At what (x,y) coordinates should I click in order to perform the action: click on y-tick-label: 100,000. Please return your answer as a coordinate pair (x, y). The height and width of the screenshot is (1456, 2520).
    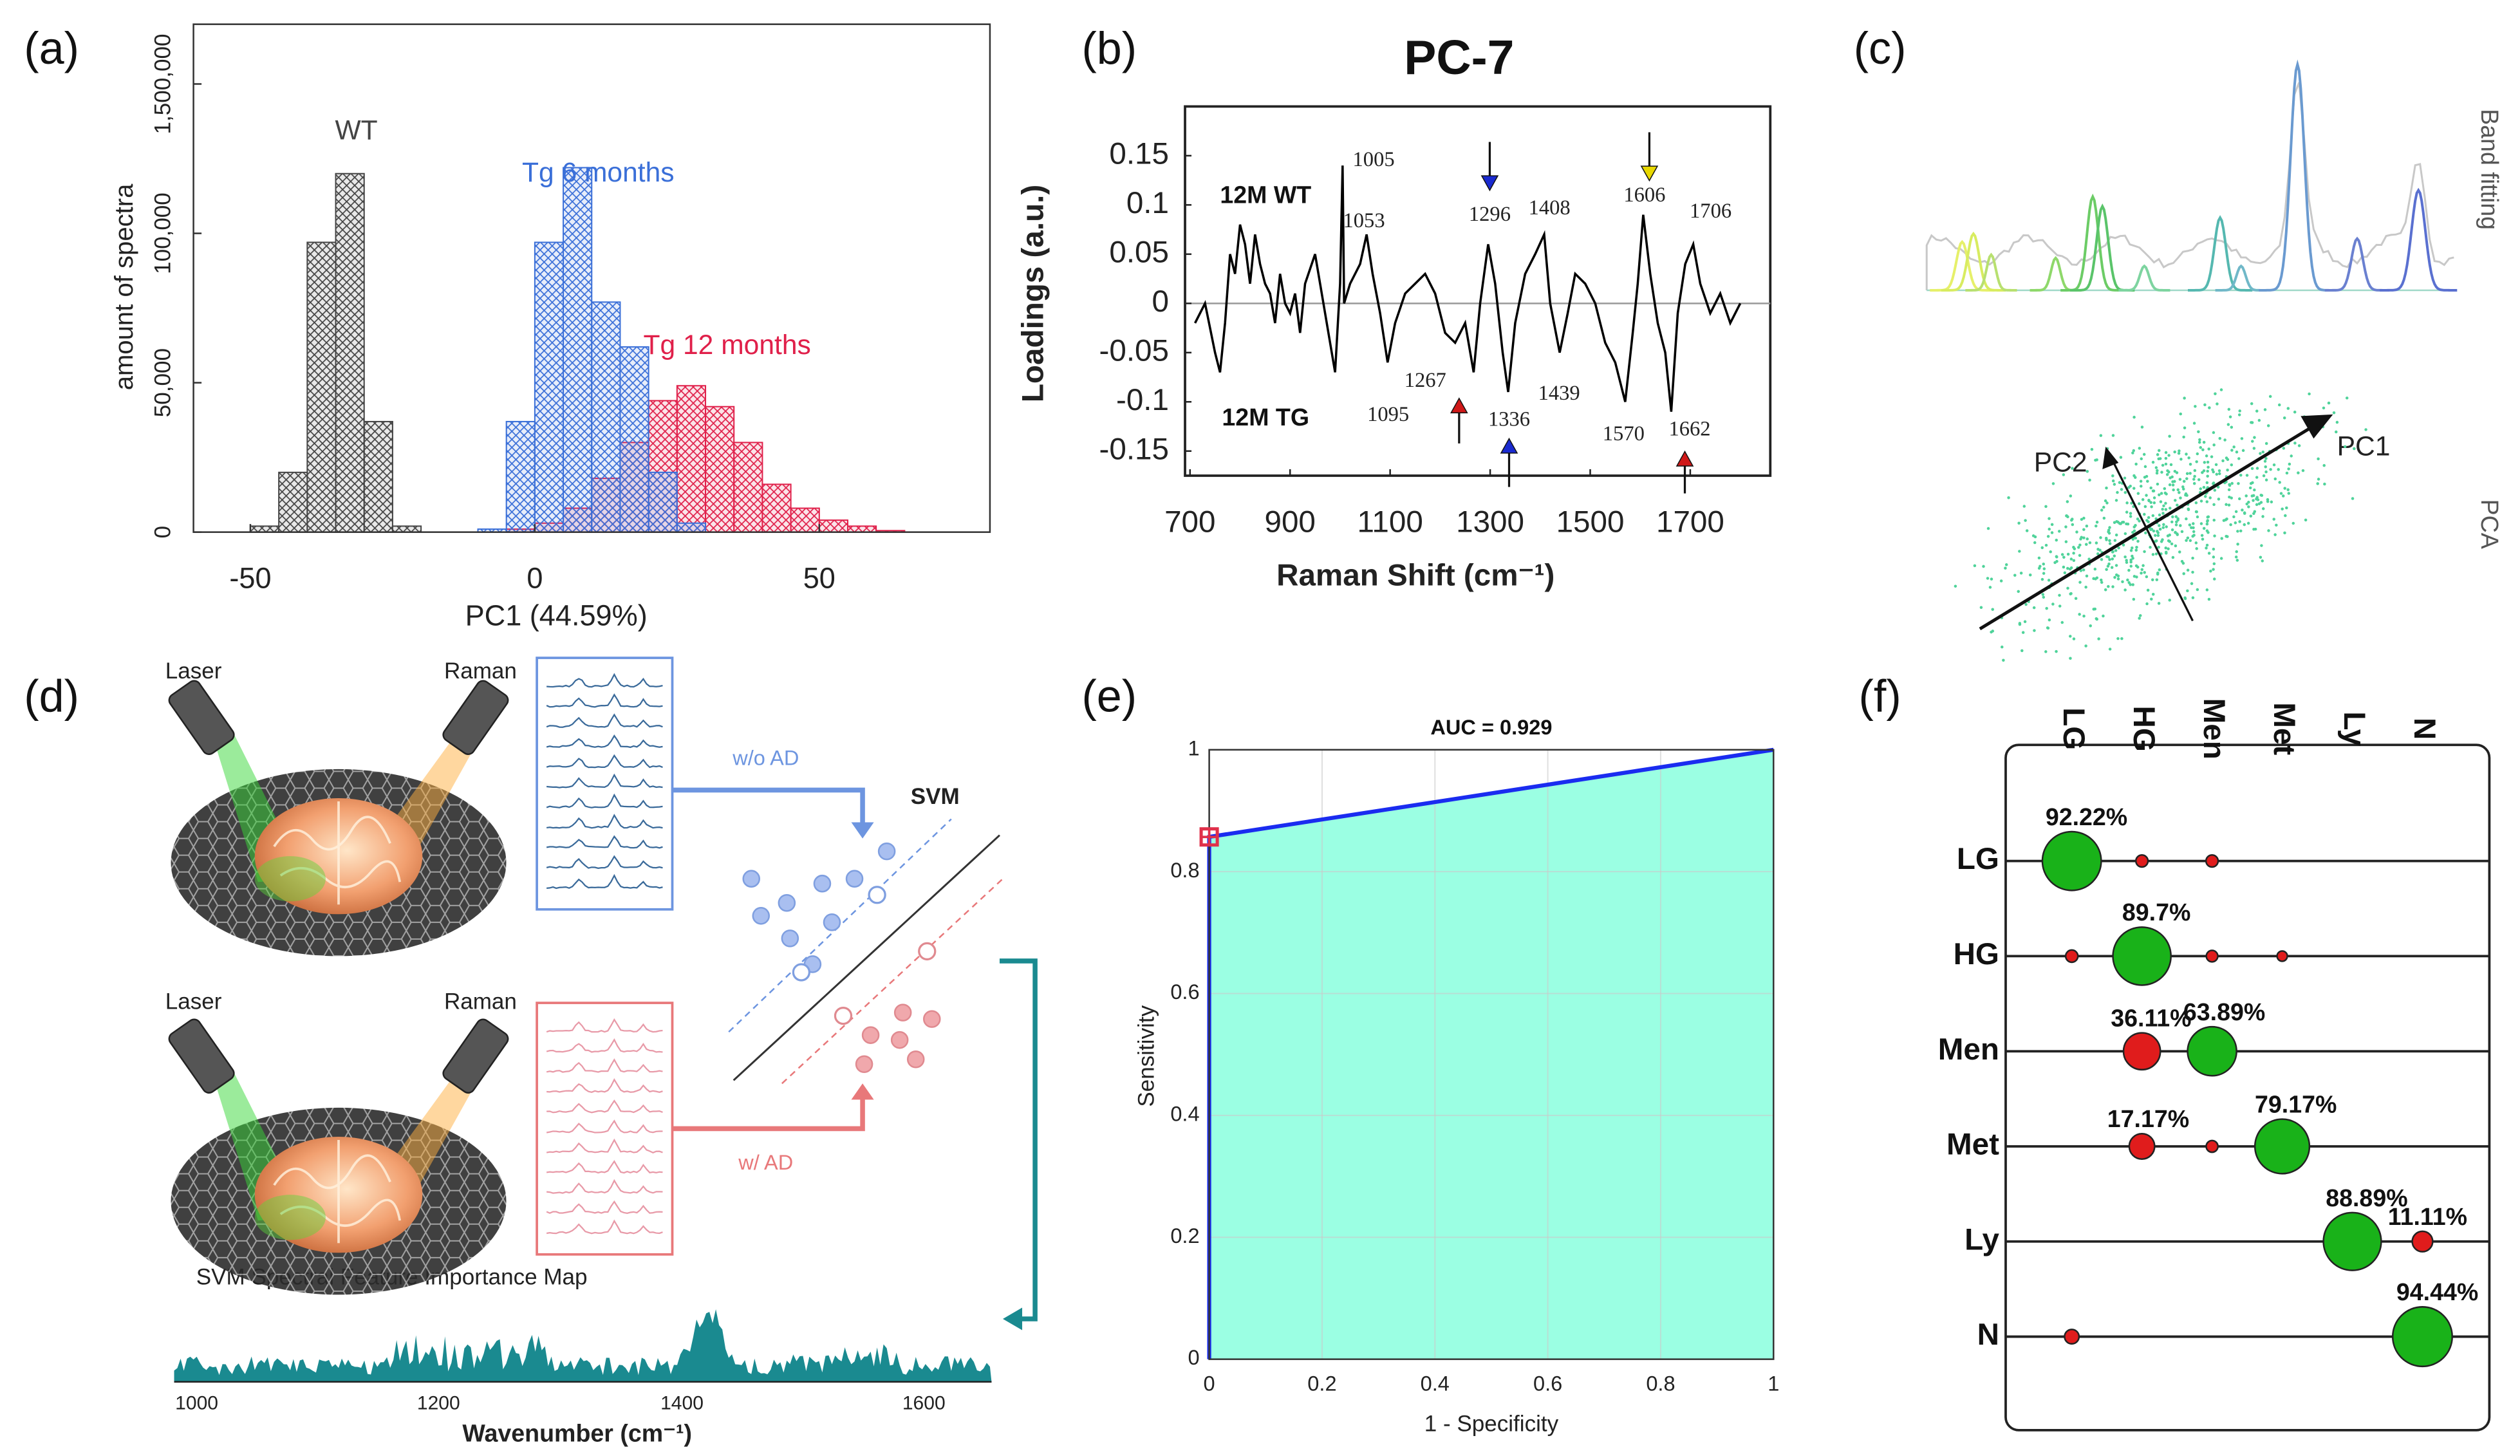
    Looking at the image, I should click on (163, 233).